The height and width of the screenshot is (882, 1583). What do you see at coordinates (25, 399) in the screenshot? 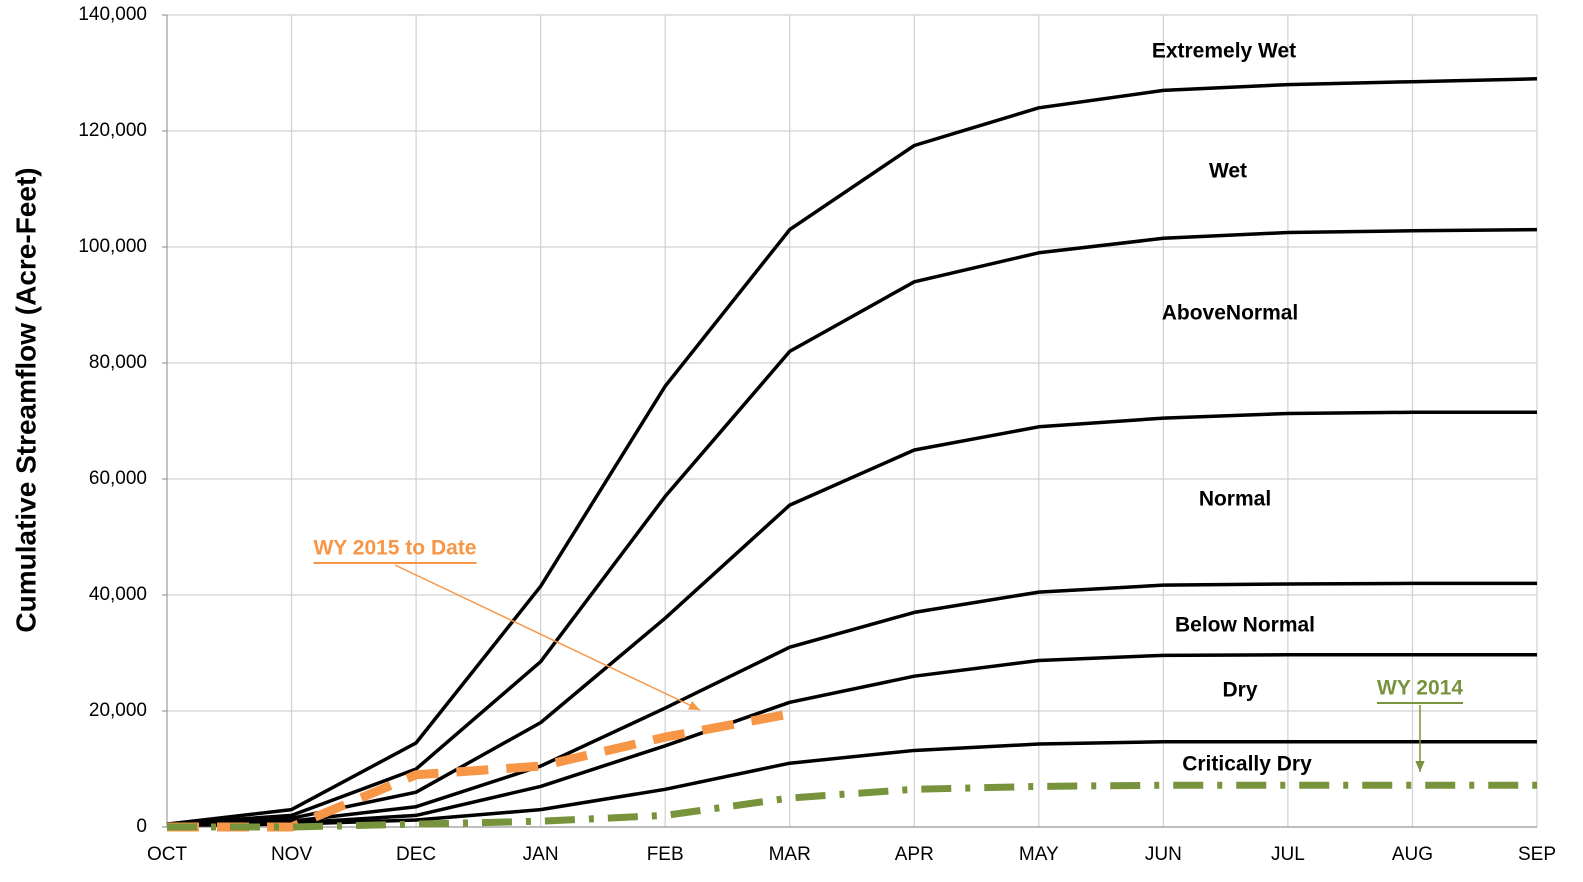
I see `y-axis-label: Cumulative Streamflow (Acre-Feet)` at bounding box center [25, 399].